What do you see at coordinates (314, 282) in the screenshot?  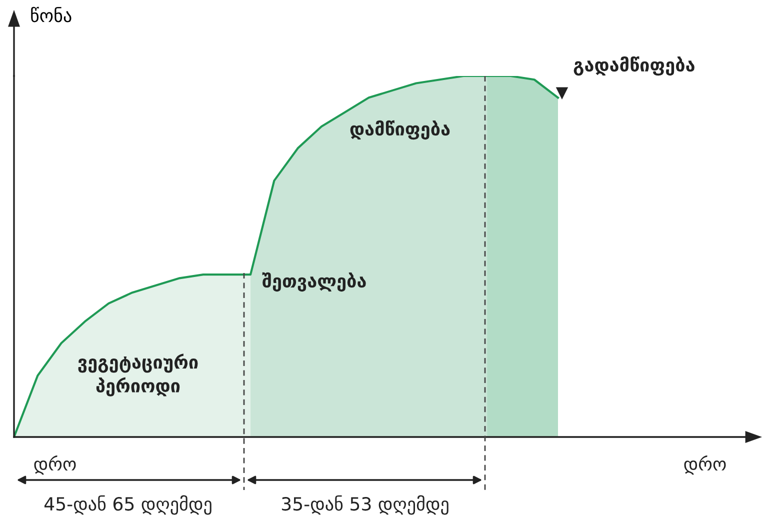 I see `annotation: შეთვალება` at bounding box center [314, 282].